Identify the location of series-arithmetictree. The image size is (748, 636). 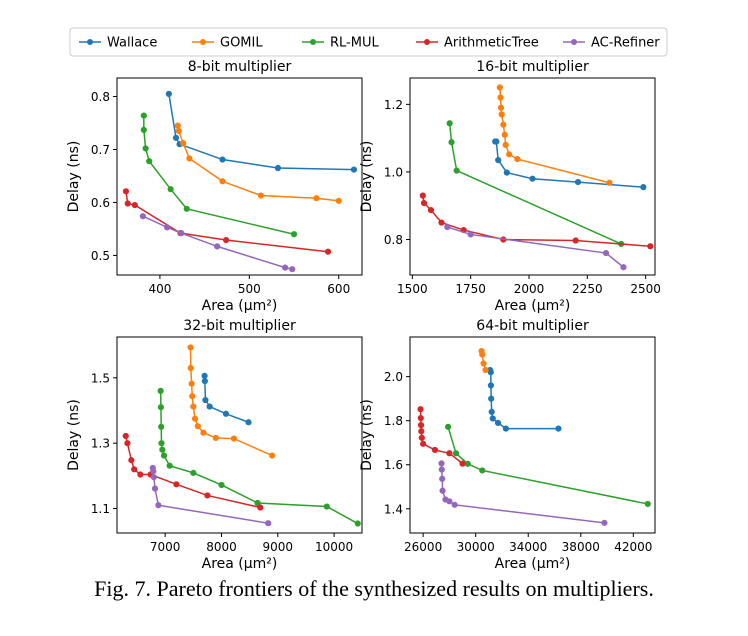
(536, 221).